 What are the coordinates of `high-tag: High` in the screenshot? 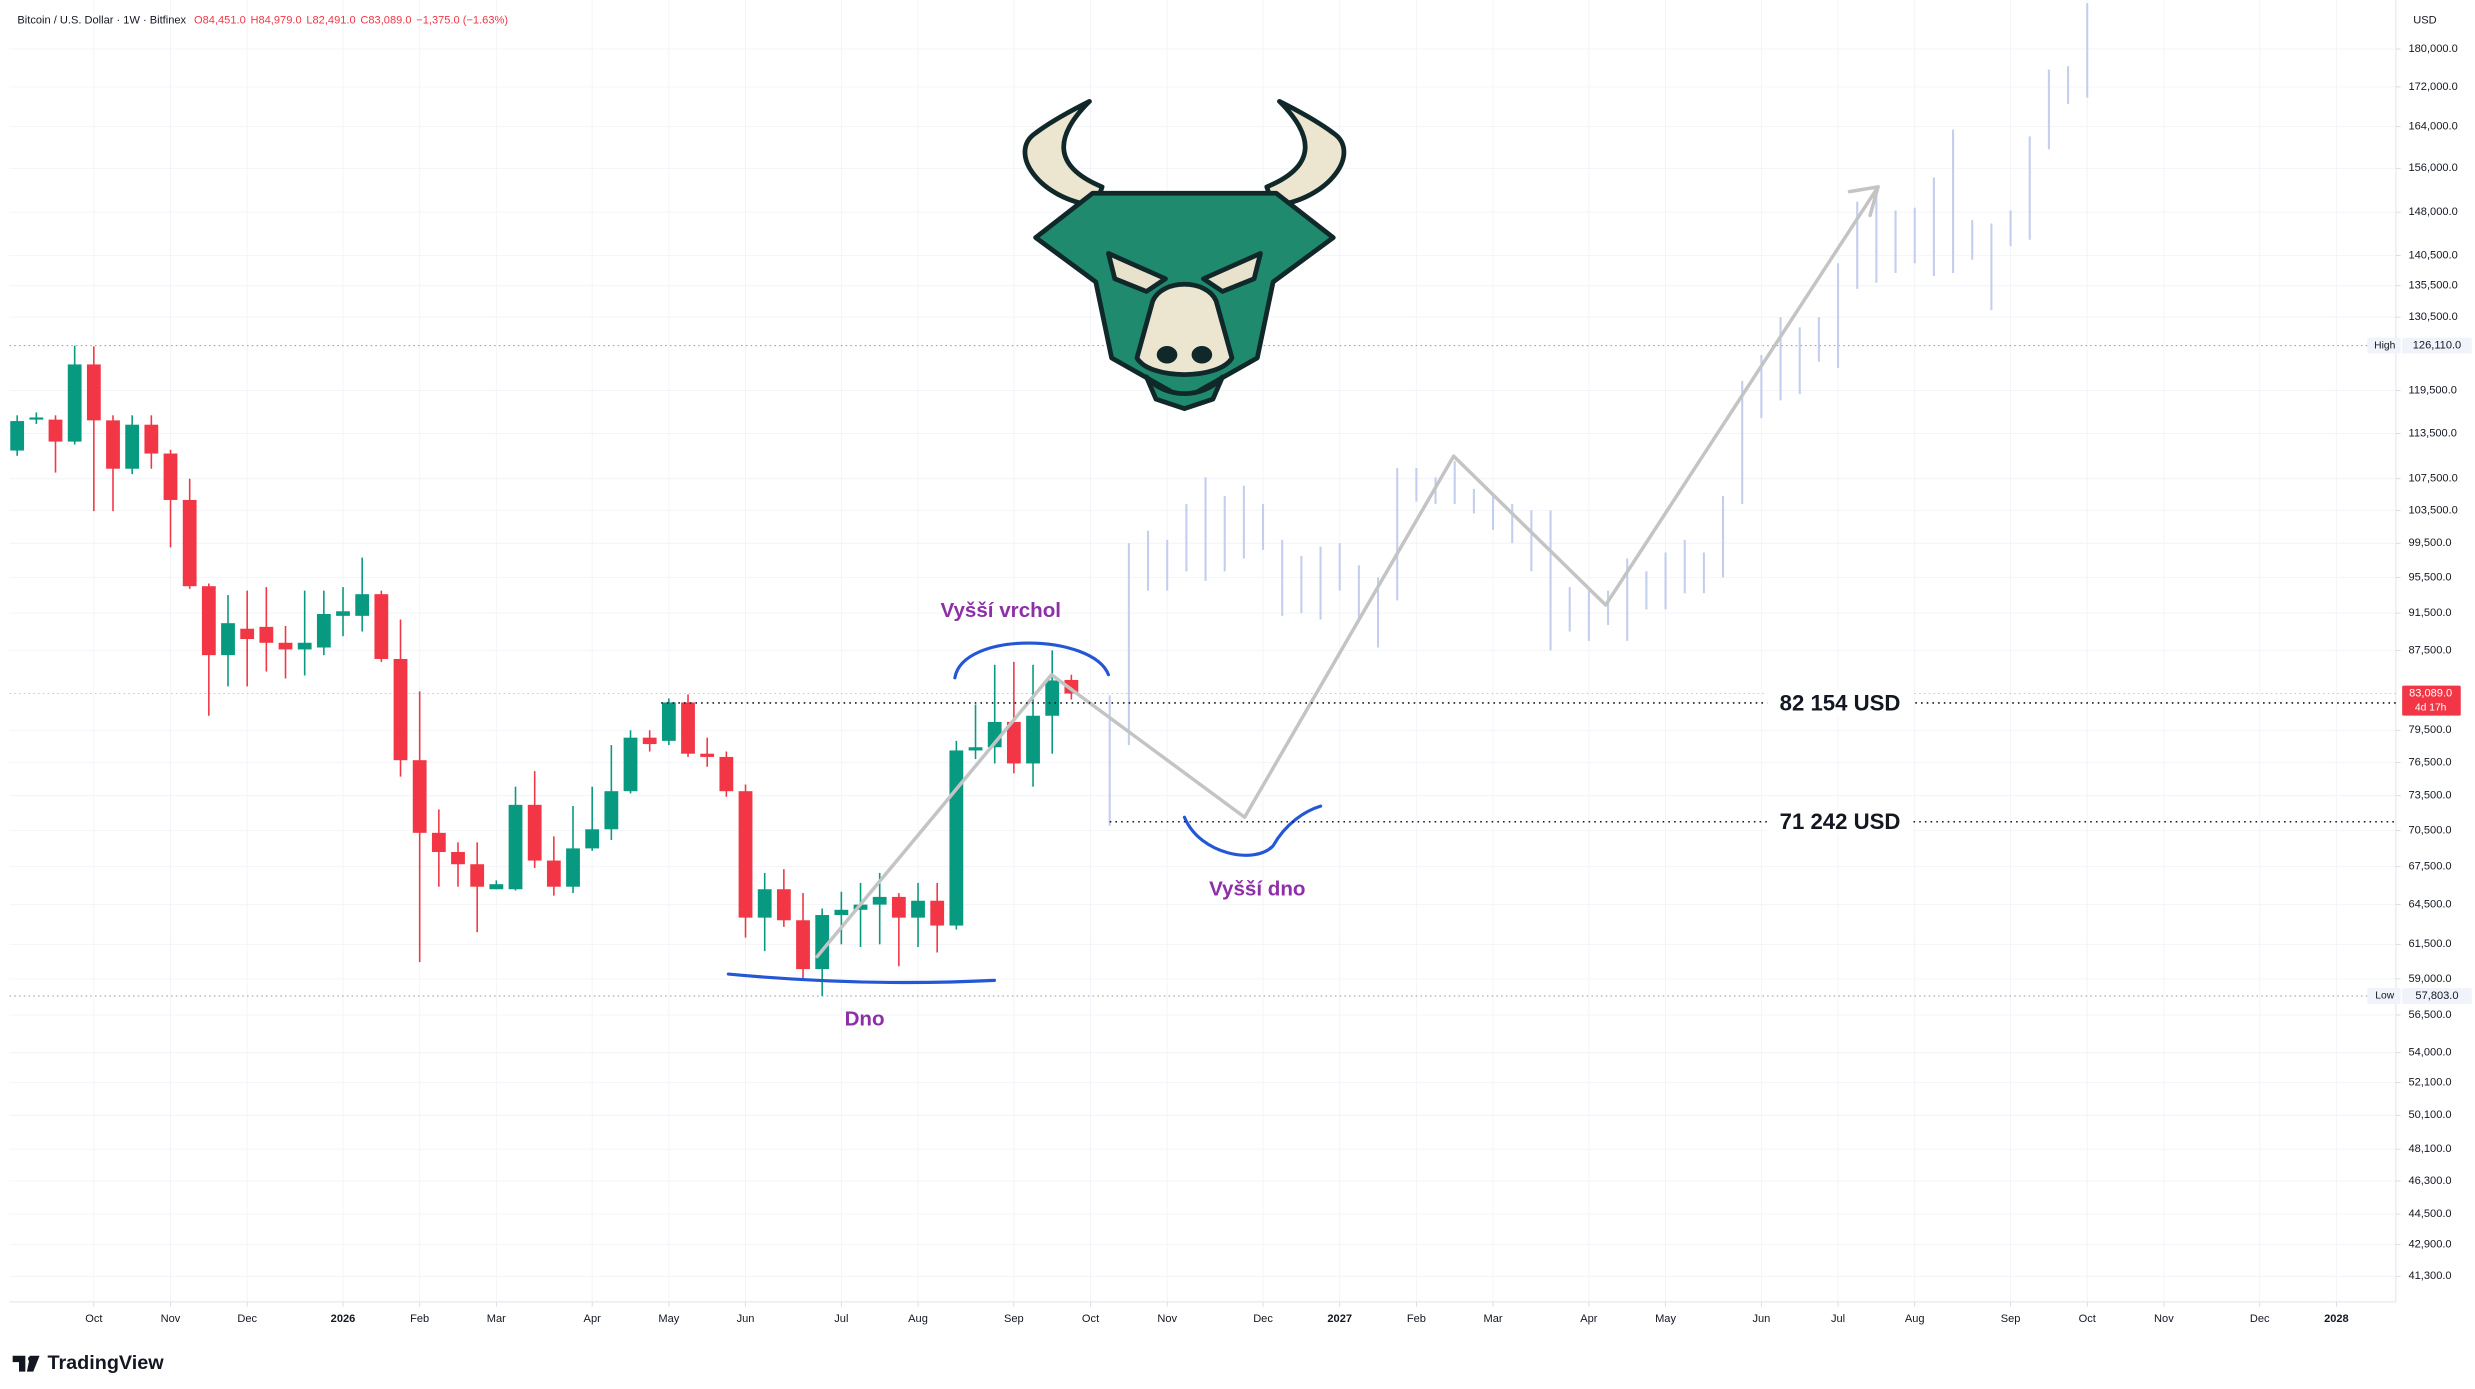 It's located at (2384, 345).